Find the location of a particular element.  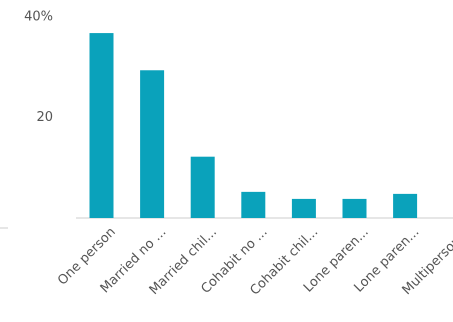

y-tick-label: 20 is located at coordinates (44, 117).